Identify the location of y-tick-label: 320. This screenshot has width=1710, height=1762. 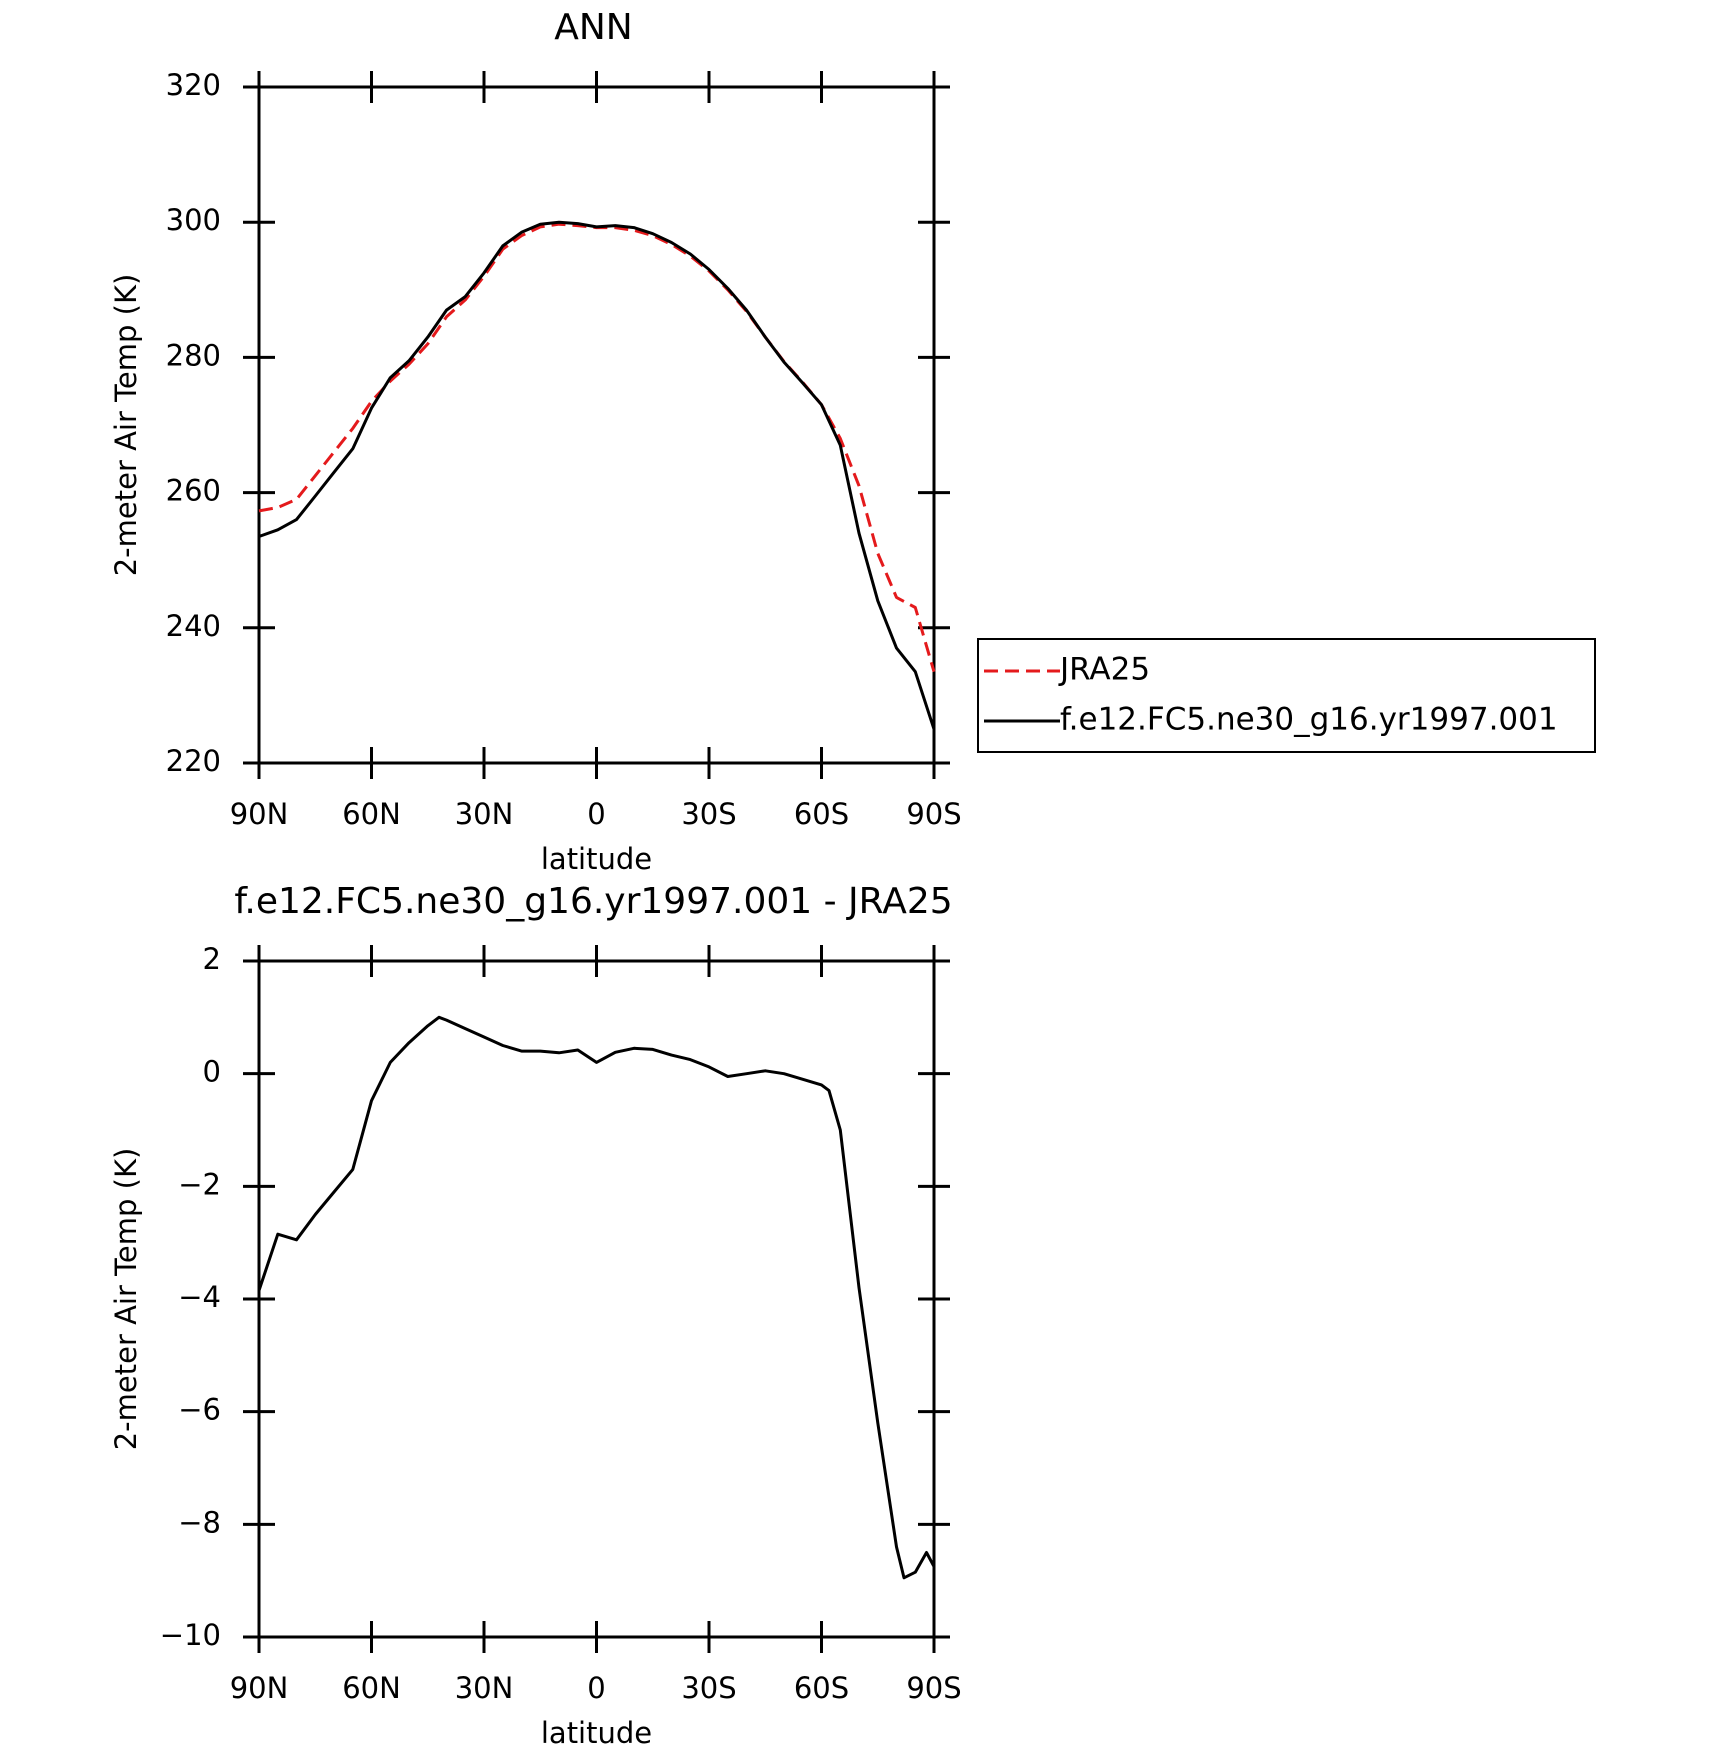
(193, 85).